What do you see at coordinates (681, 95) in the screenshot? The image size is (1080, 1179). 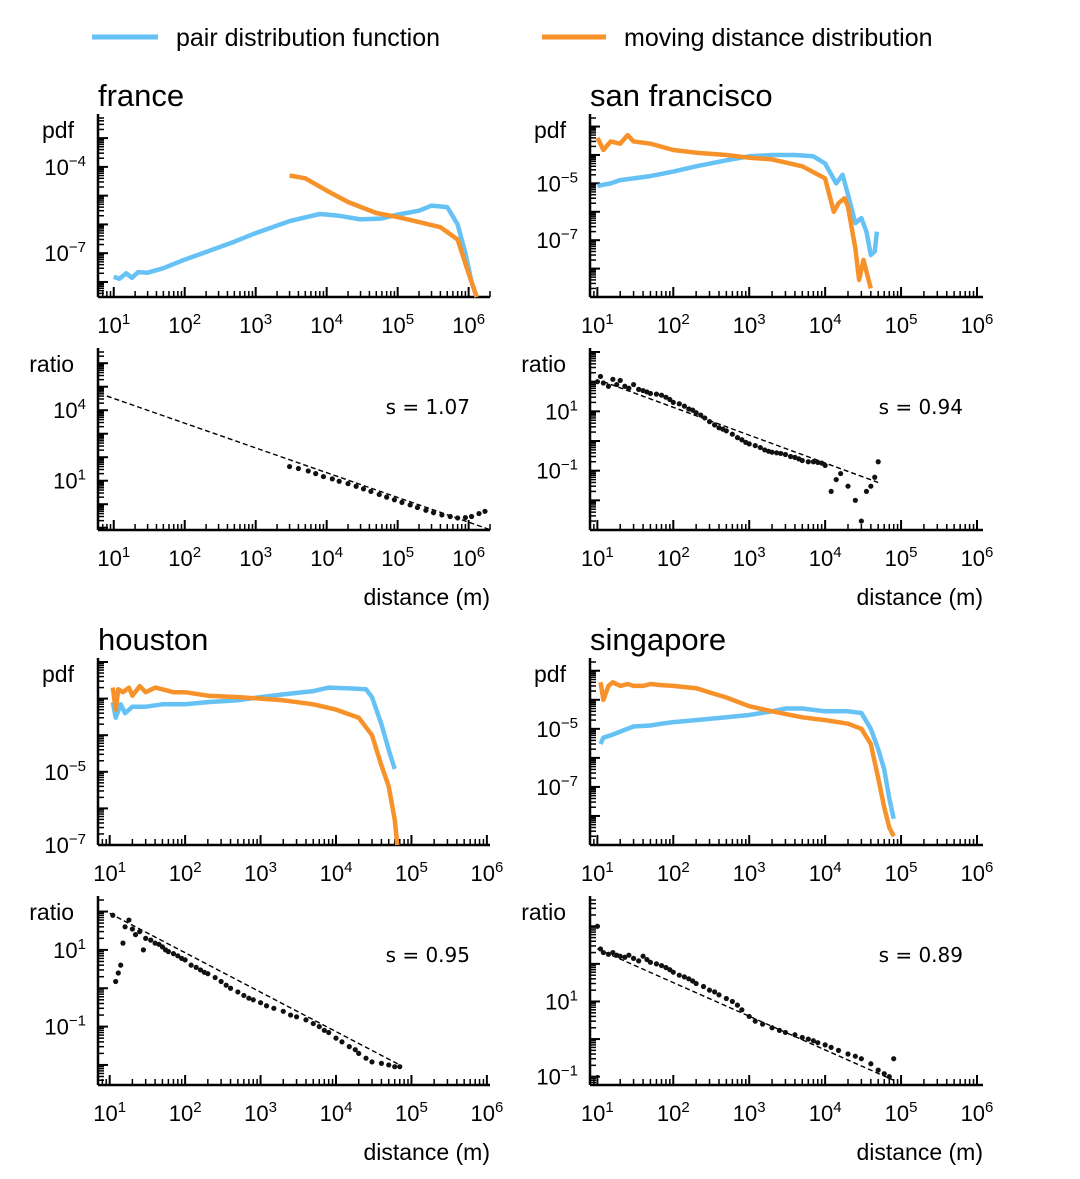 I see `panel-title: san francisco` at bounding box center [681, 95].